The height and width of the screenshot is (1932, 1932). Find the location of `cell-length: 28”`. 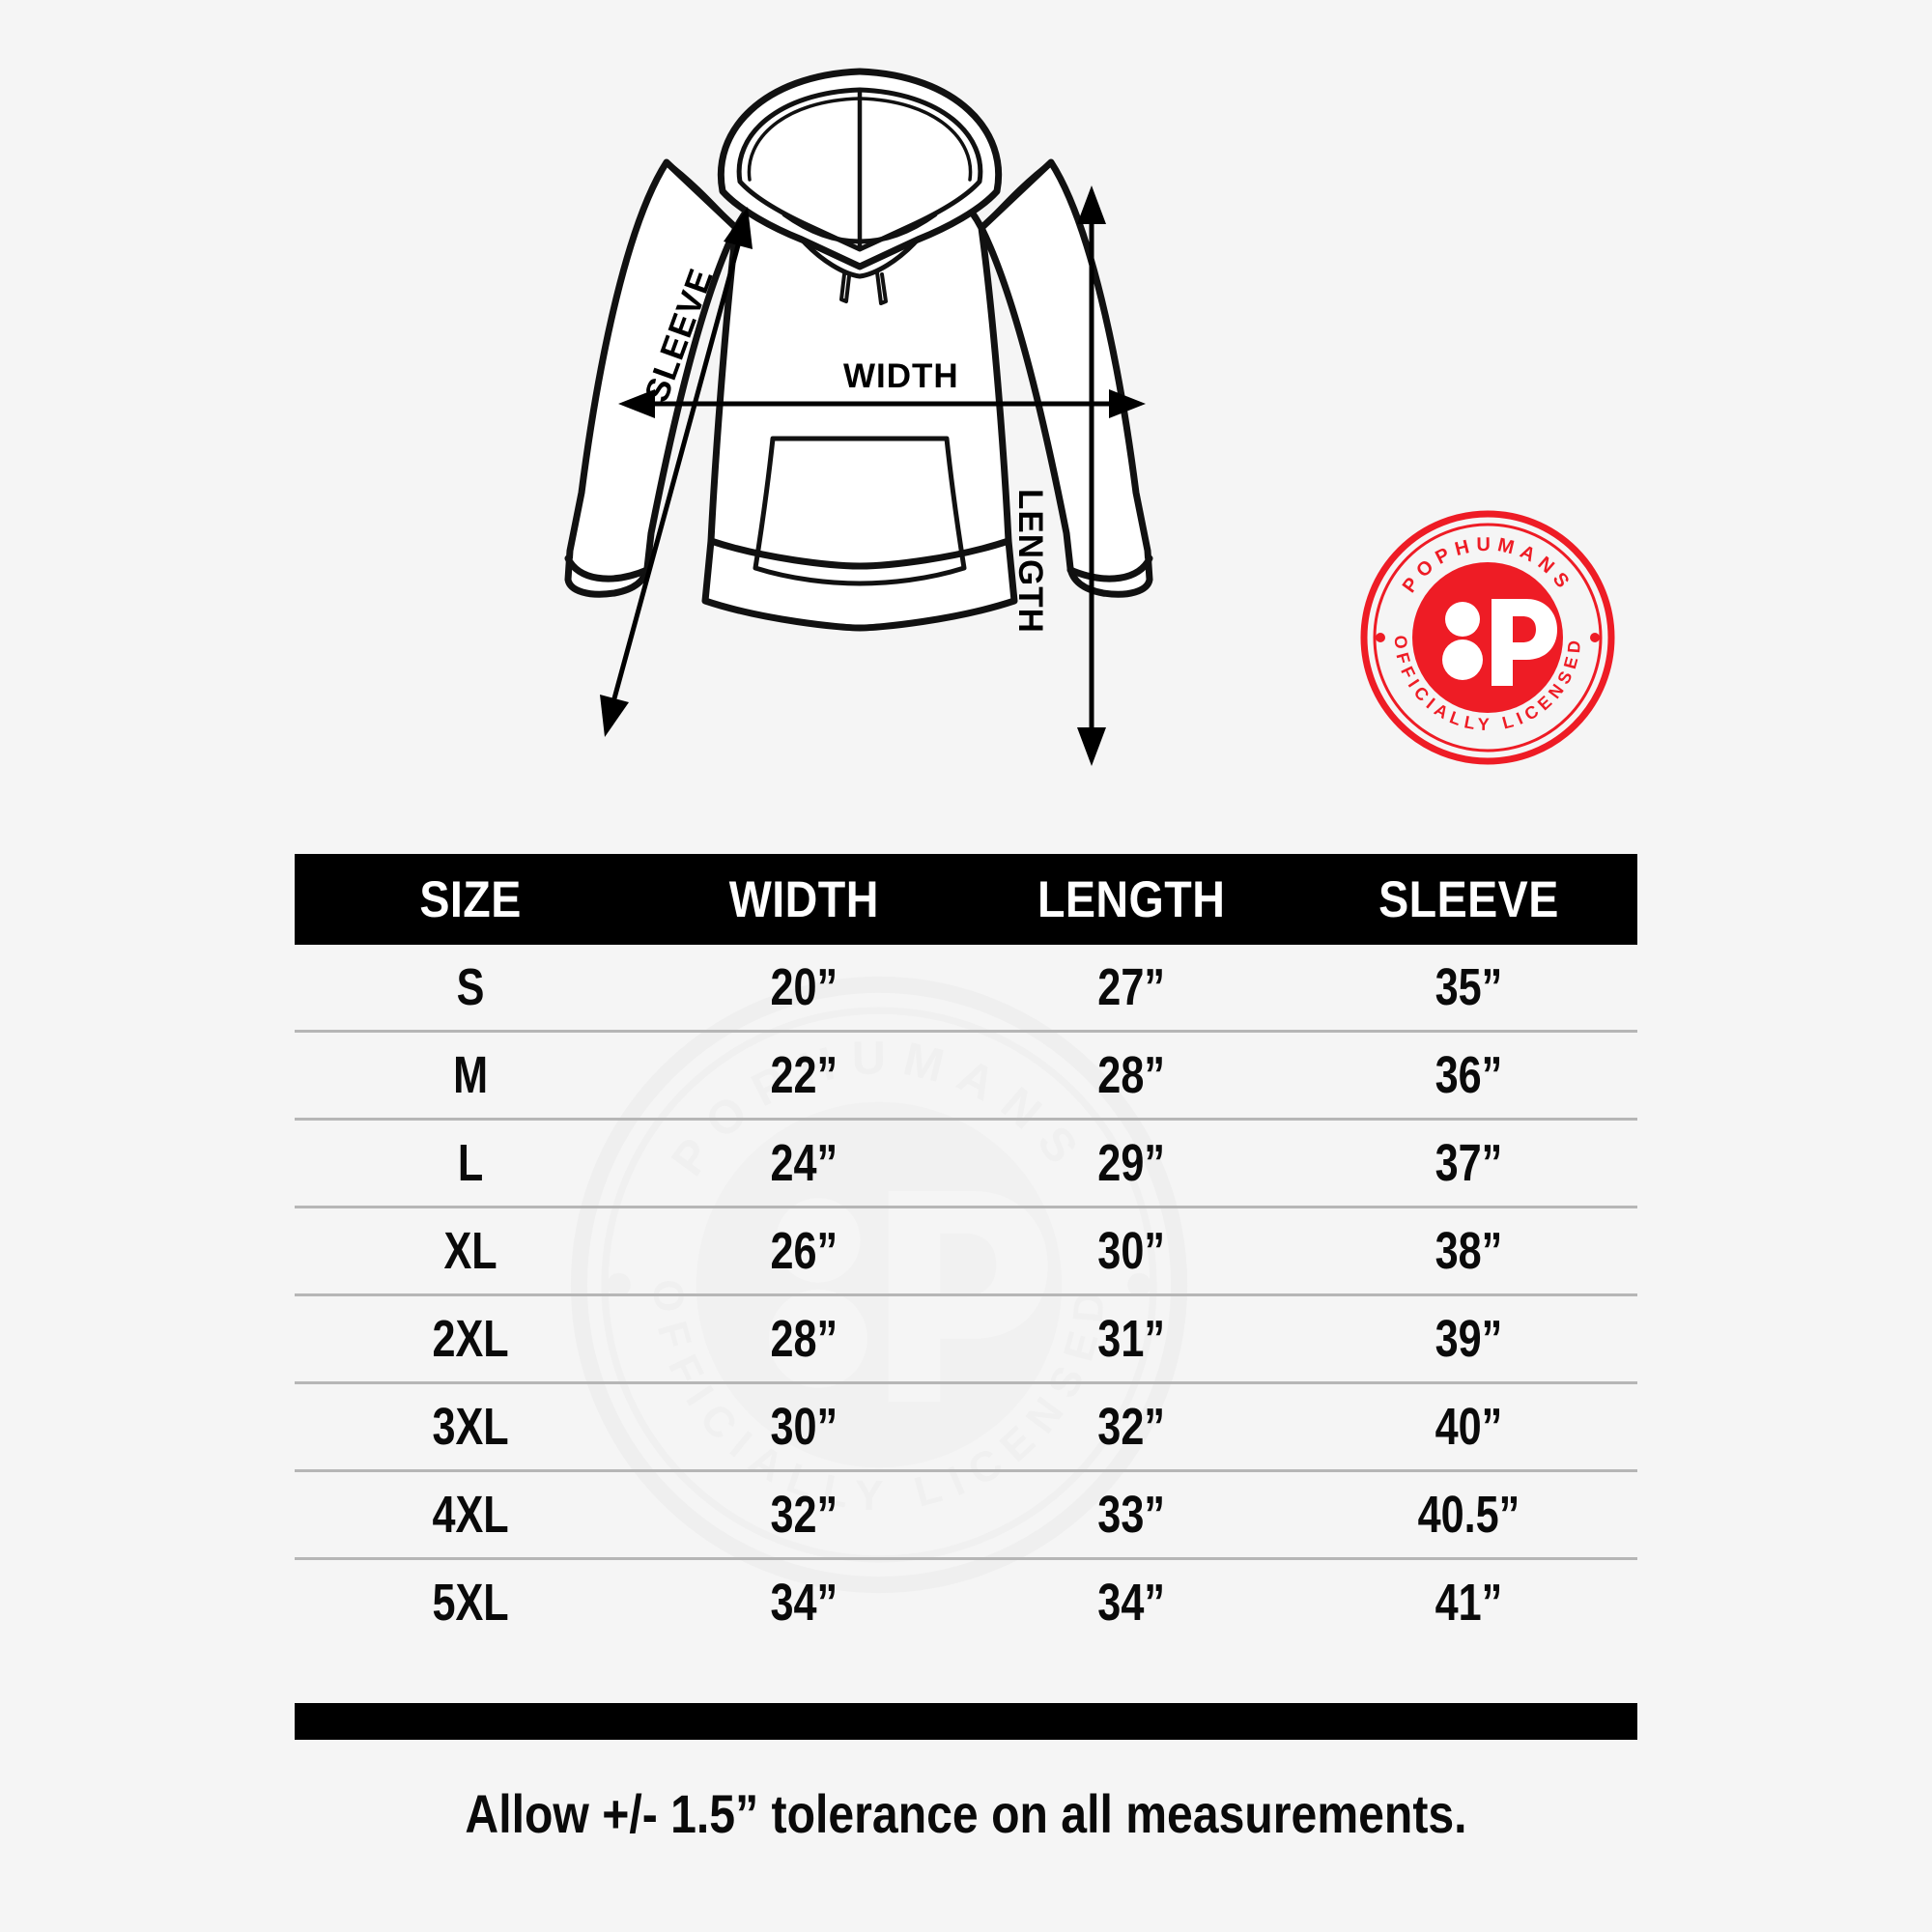

cell-length: 28” is located at coordinates (1131, 1075).